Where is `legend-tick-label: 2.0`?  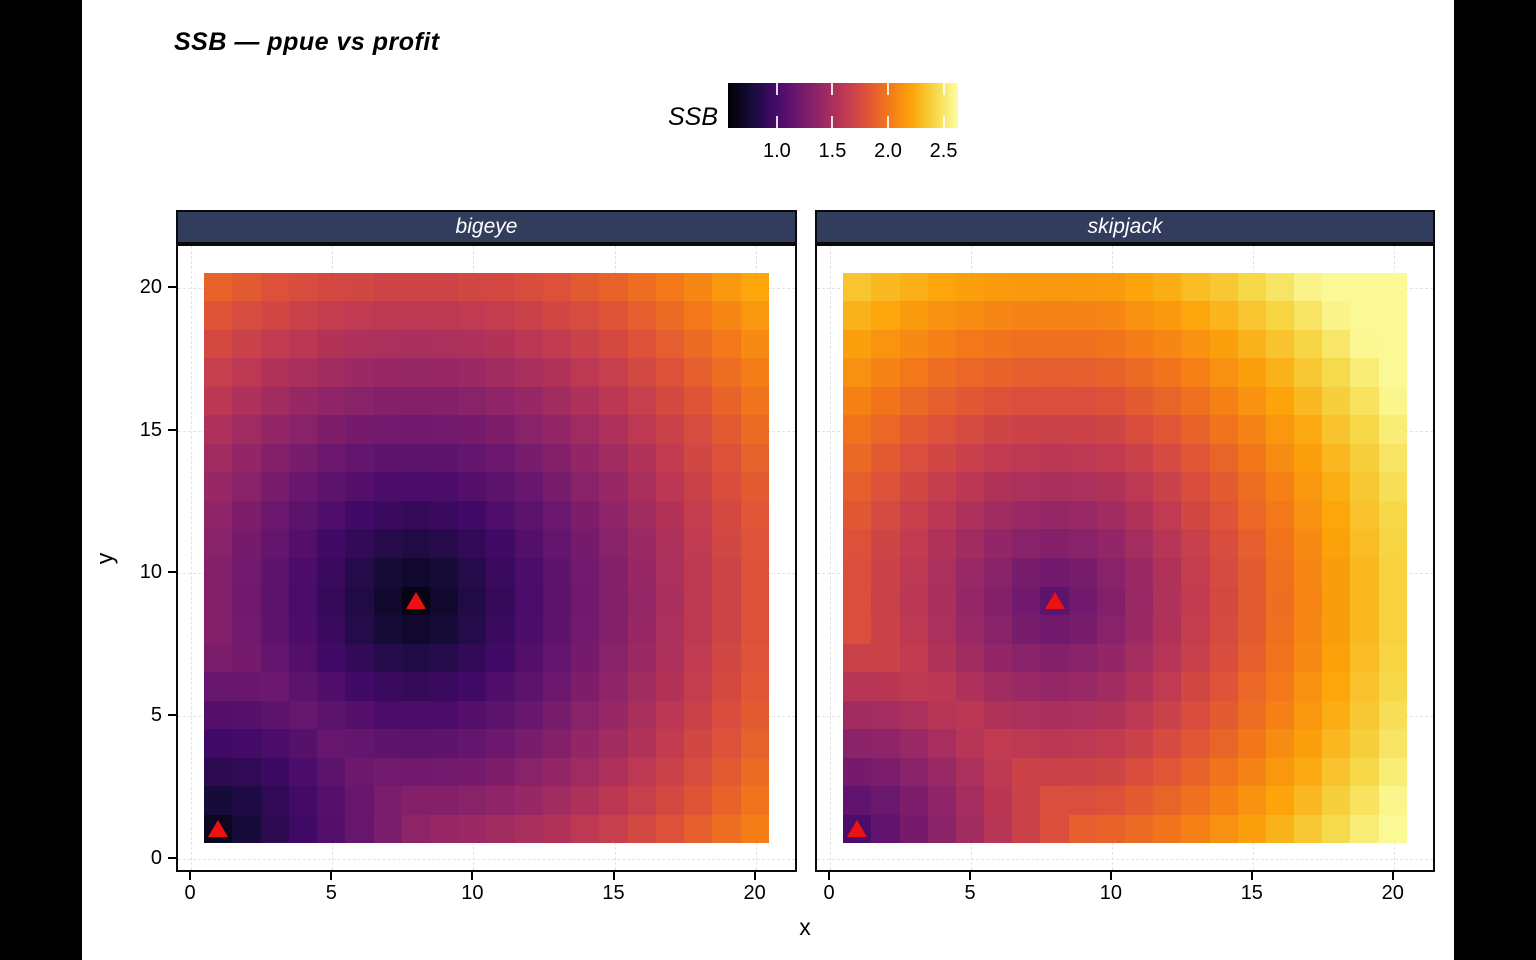 legend-tick-label: 2.0 is located at coordinates (888, 151).